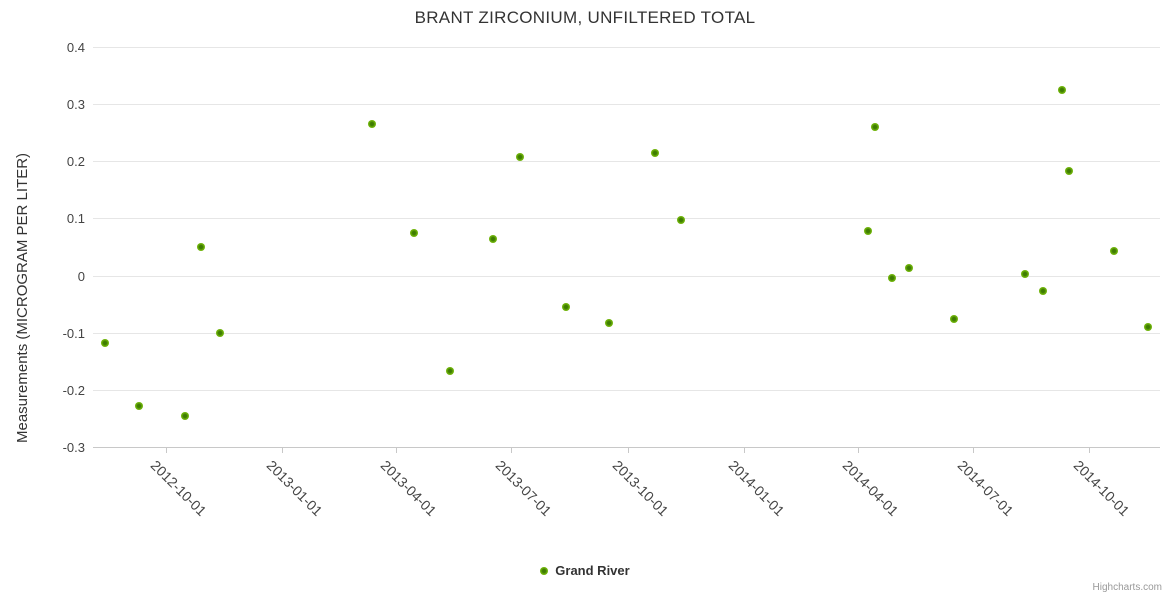  I want to click on x-tick-label: 2014-01-01, so click(756, 488).